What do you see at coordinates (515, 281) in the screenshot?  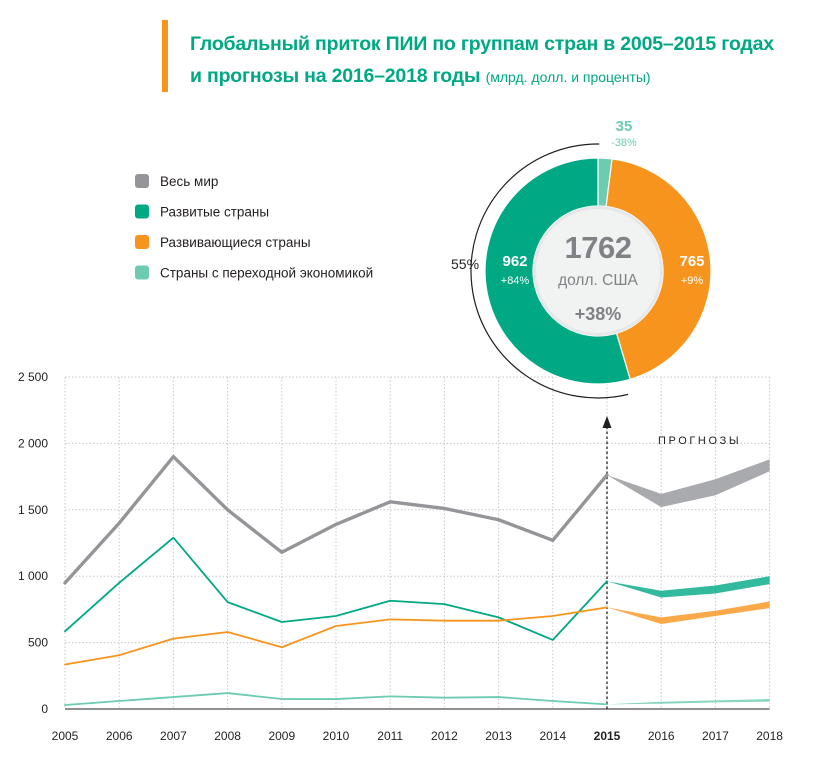 I see `donut-change-developed: +84%` at bounding box center [515, 281].